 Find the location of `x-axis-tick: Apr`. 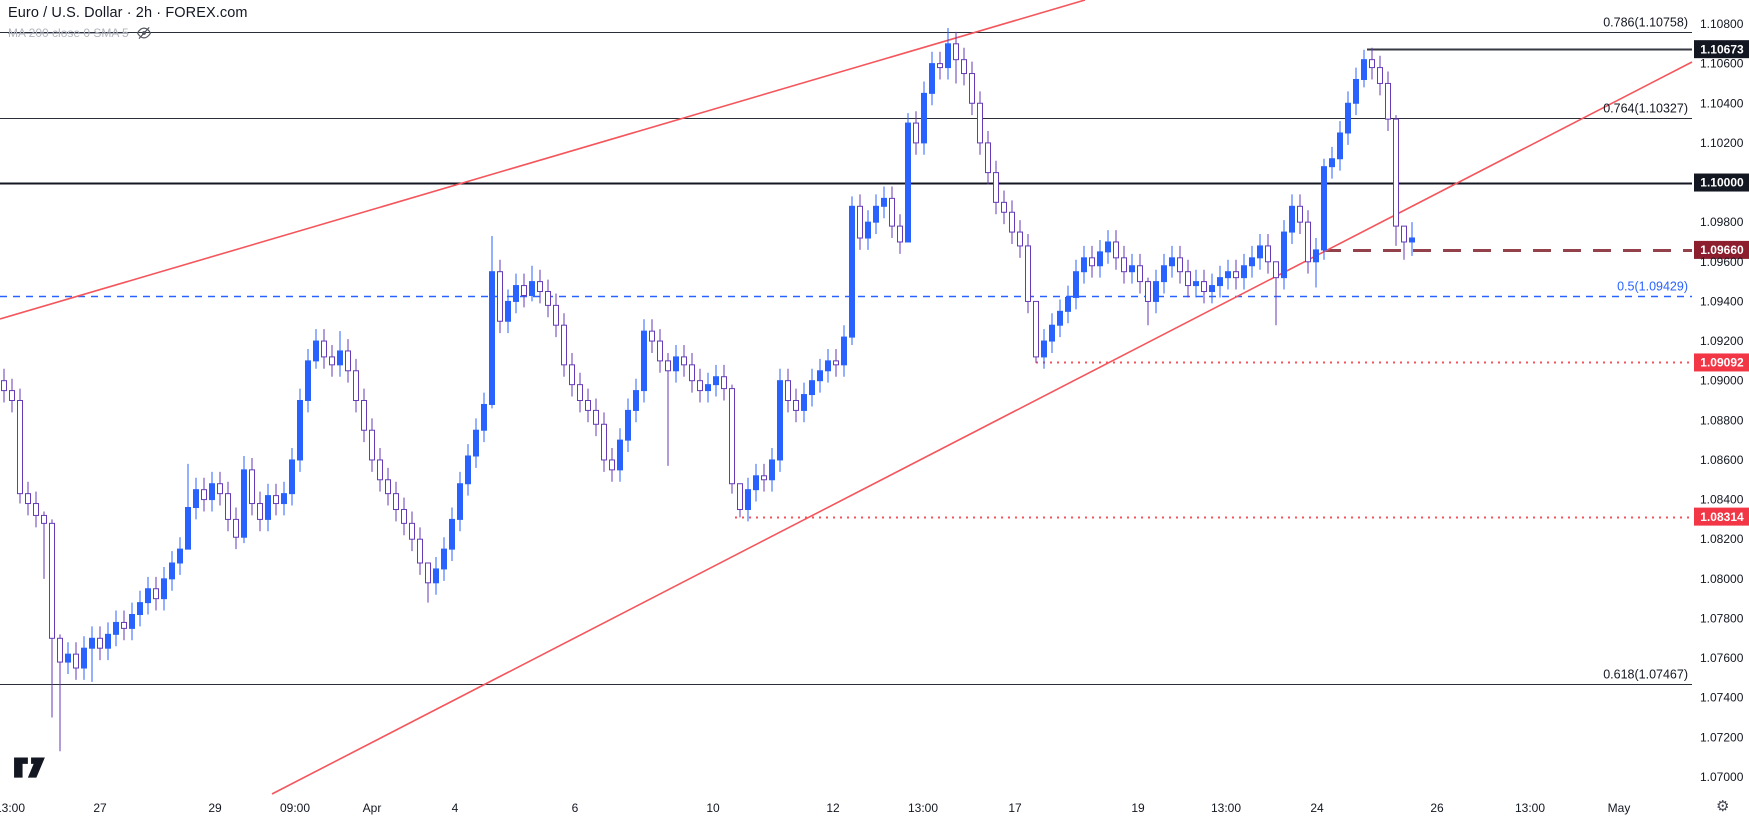

x-axis-tick: Apr is located at coordinates (372, 808).